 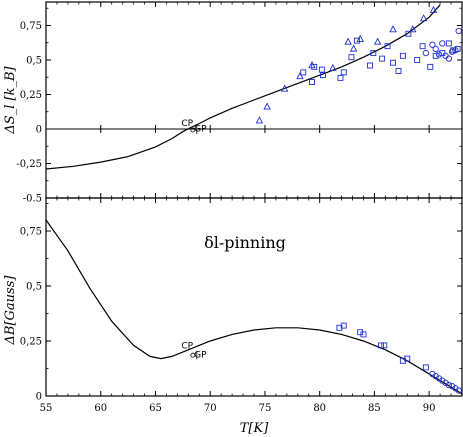 I want to click on y-axis-label: ΔB[Gauss], so click(x=10, y=310).